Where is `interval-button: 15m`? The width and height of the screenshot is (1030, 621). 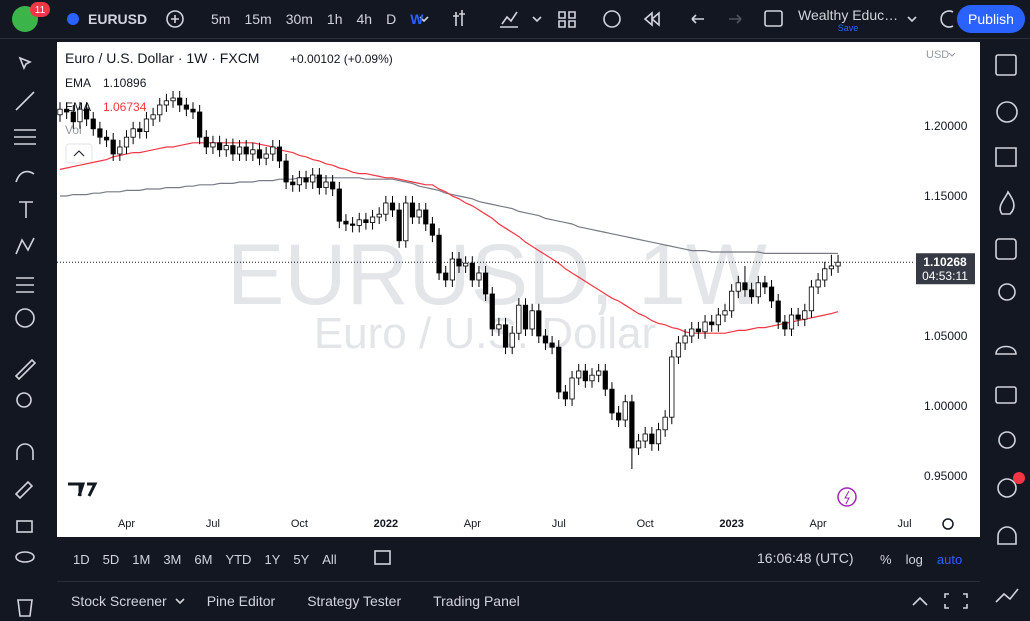 interval-button: 15m is located at coordinates (258, 19).